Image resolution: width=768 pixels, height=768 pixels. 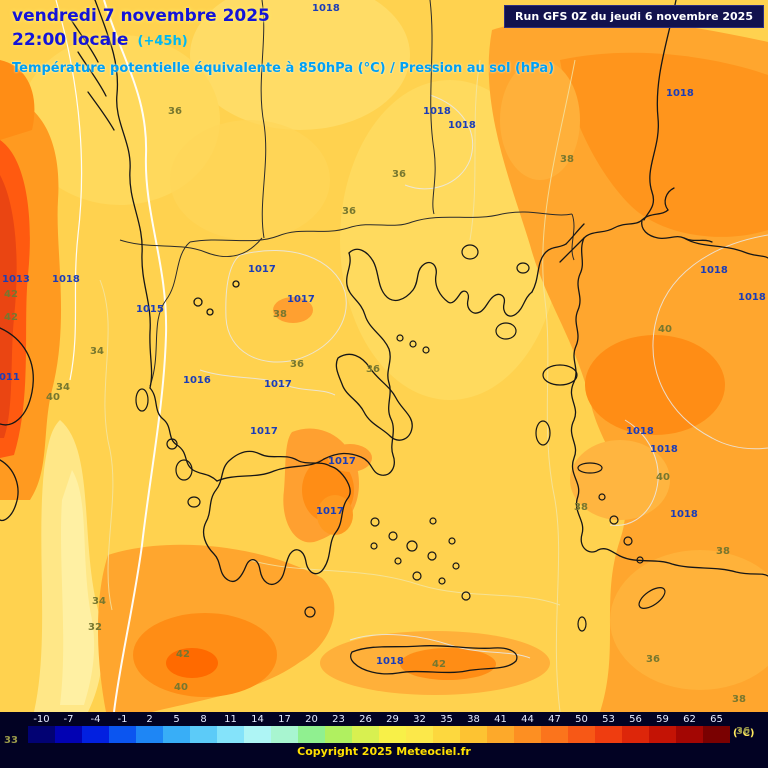 I want to click on scale-unit: (°C), so click(x=744, y=733).